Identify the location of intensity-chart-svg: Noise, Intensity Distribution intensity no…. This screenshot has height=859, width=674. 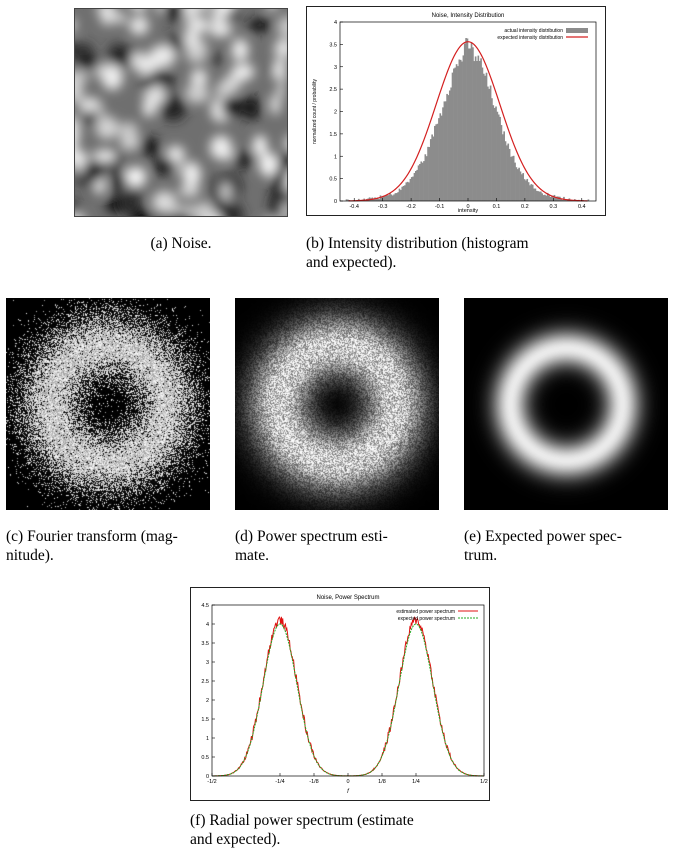
(456, 111).